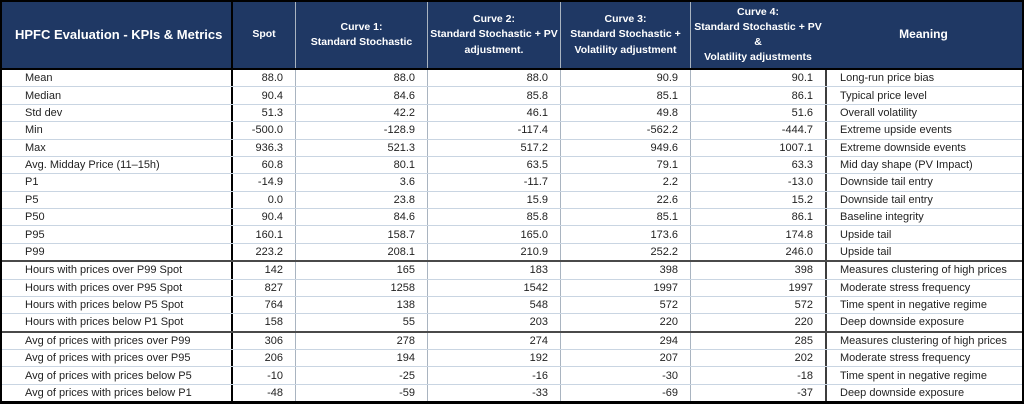  I want to click on row-label: Hours with prices below P5 Spot, so click(117, 305).